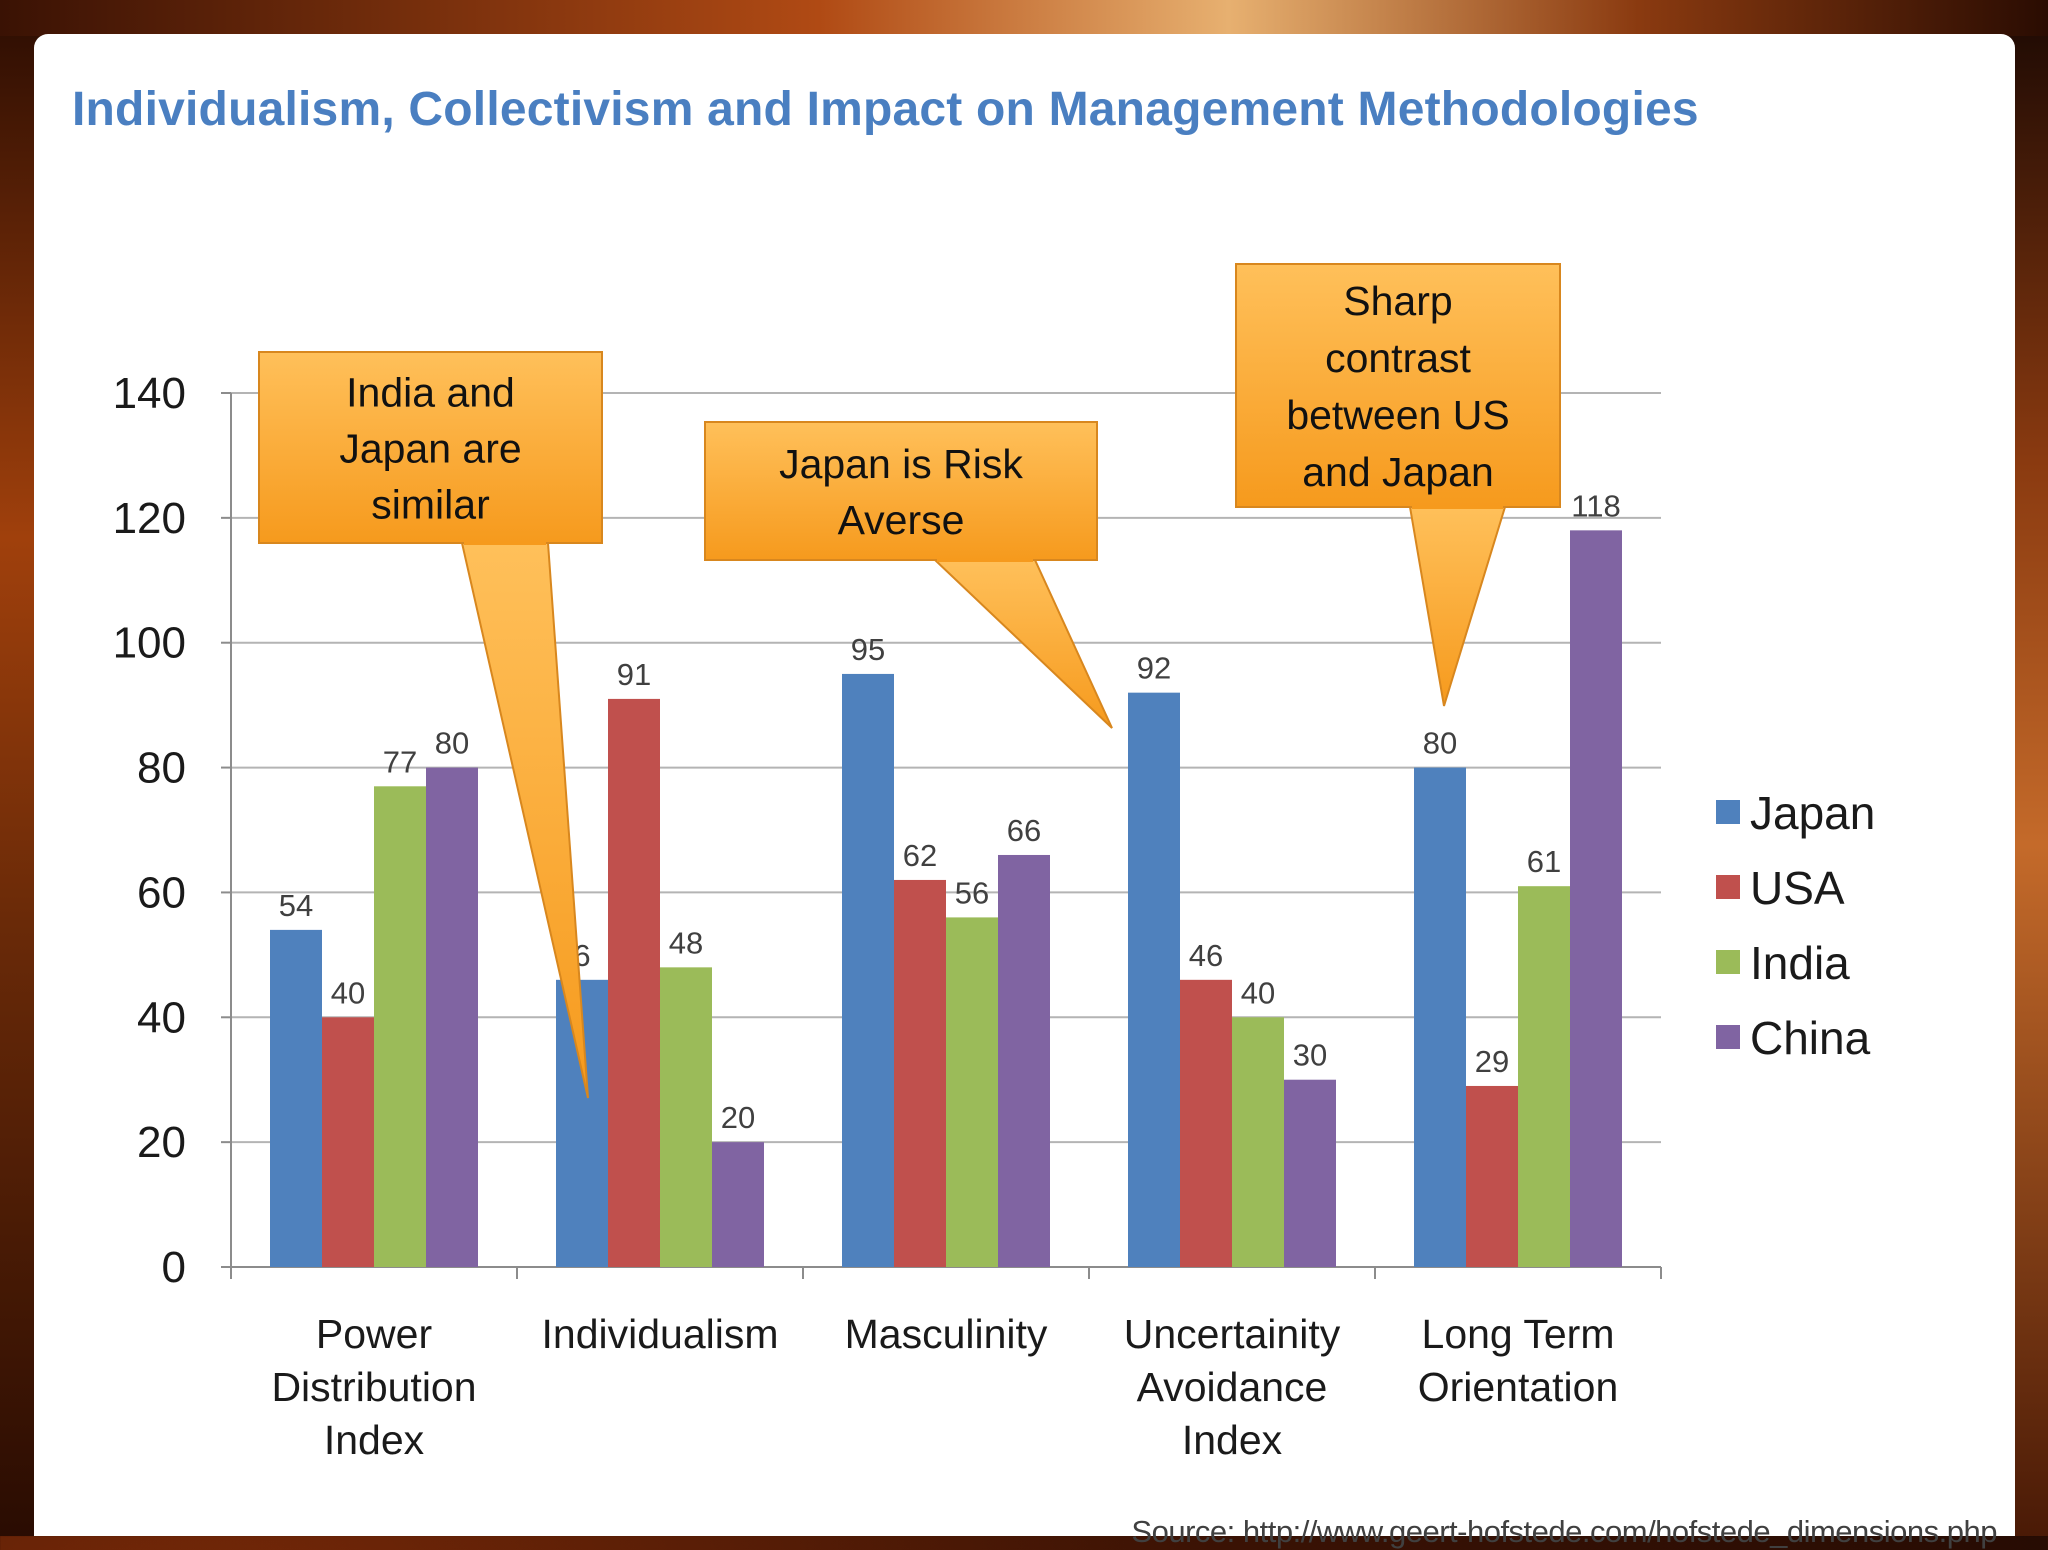  What do you see at coordinates (920, 855) in the screenshot?
I see `data-label: 62` at bounding box center [920, 855].